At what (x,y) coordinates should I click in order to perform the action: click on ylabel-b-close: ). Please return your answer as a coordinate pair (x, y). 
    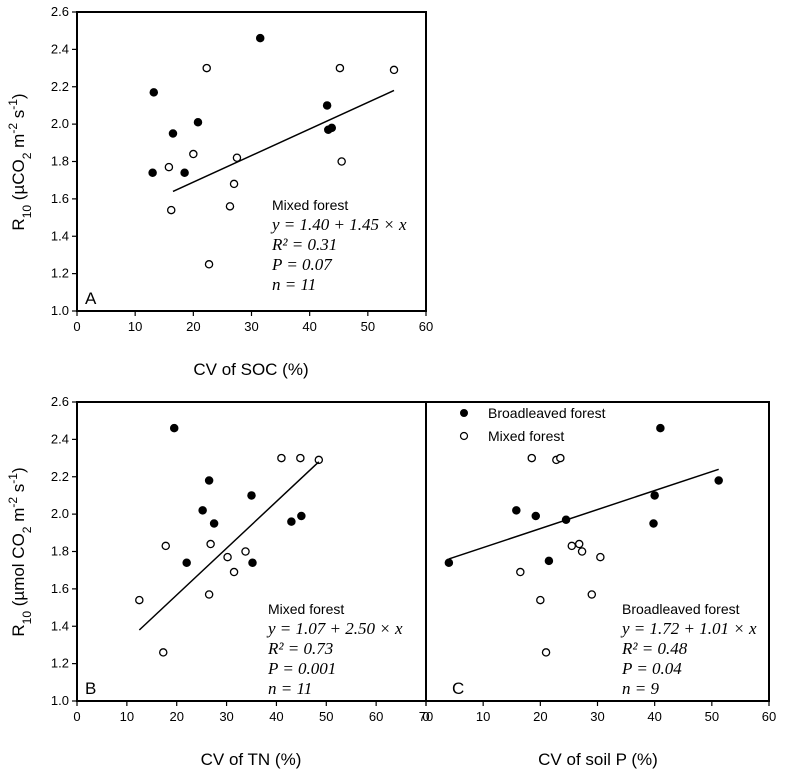
    Looking at the image, I should click on (18, 470).